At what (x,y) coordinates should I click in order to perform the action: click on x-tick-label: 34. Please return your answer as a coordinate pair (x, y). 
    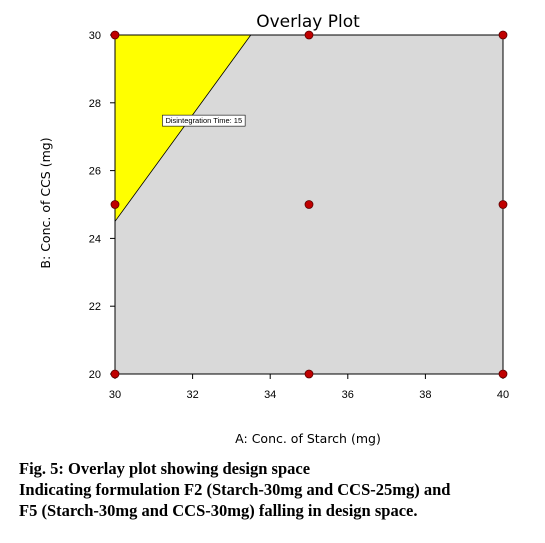
    Looking at the image, I should click on (270, 395).